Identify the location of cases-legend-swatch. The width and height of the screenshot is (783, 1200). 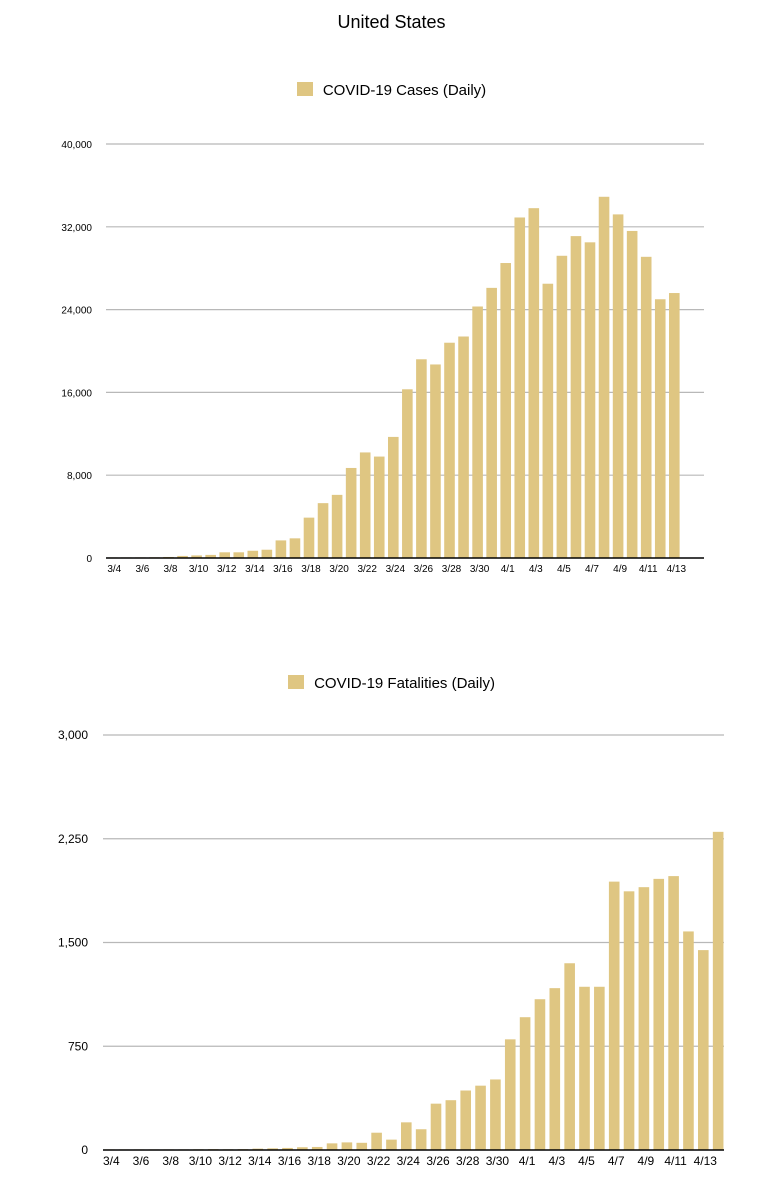
(304, 89).